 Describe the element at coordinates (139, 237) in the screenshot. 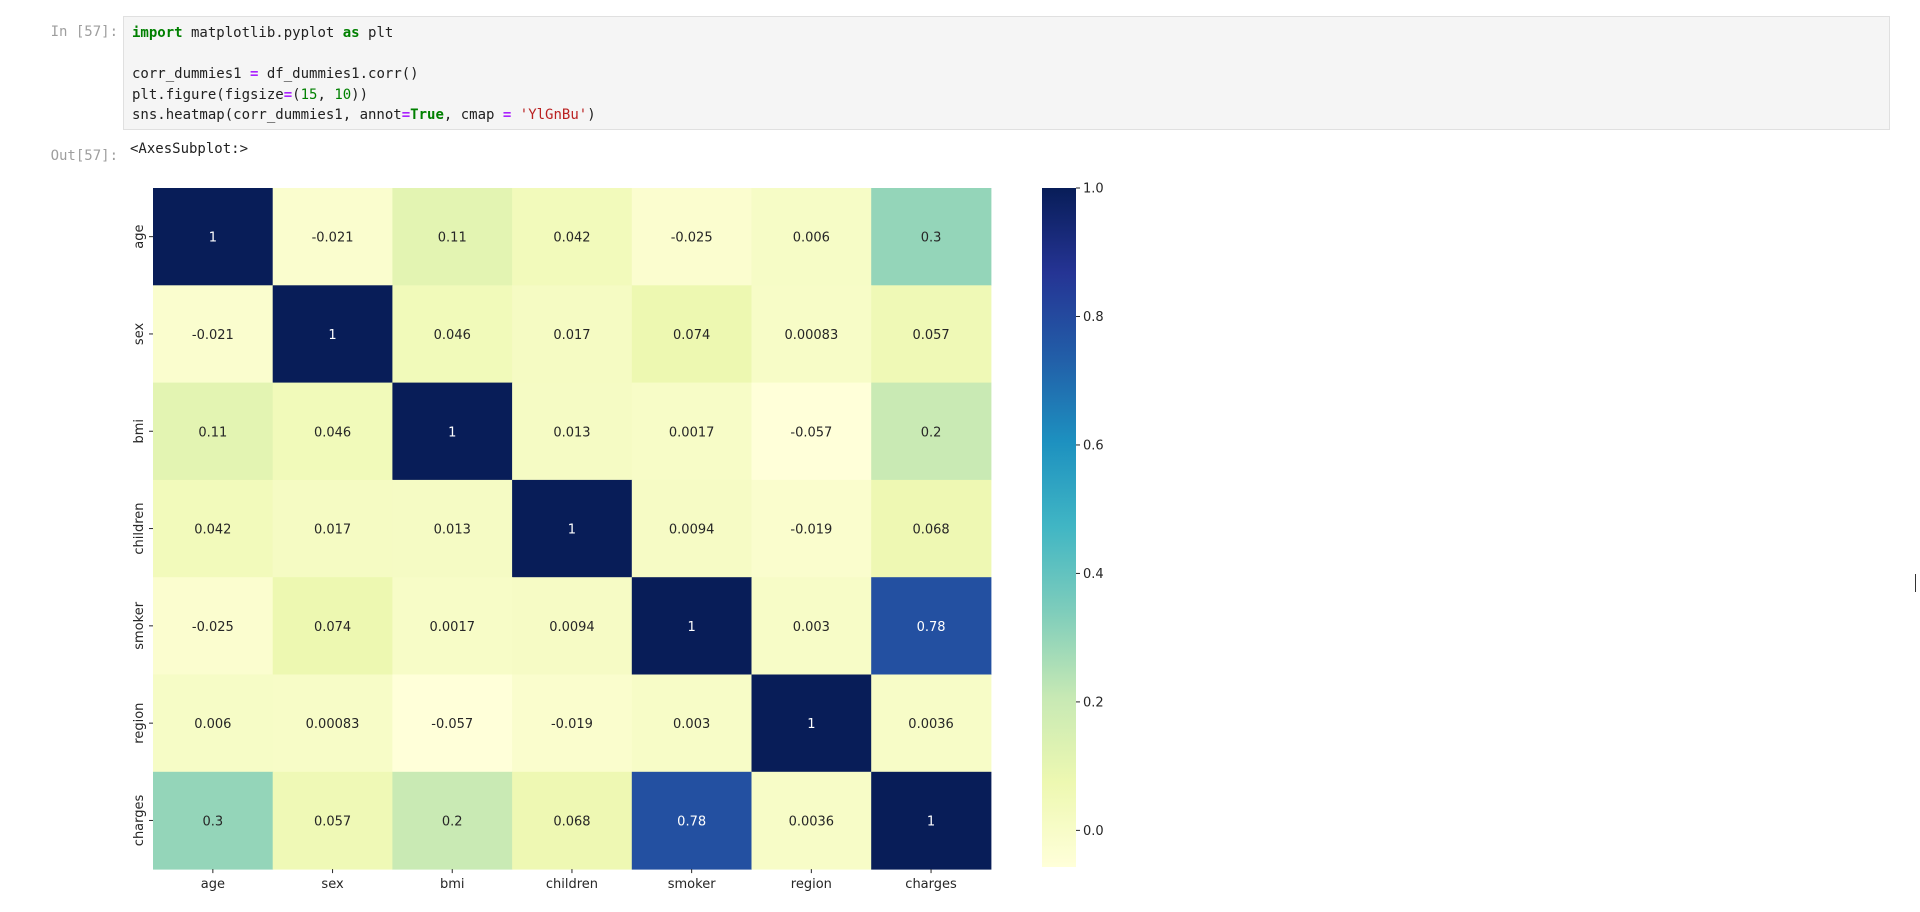

I see `y-tick-label: age` at that location.